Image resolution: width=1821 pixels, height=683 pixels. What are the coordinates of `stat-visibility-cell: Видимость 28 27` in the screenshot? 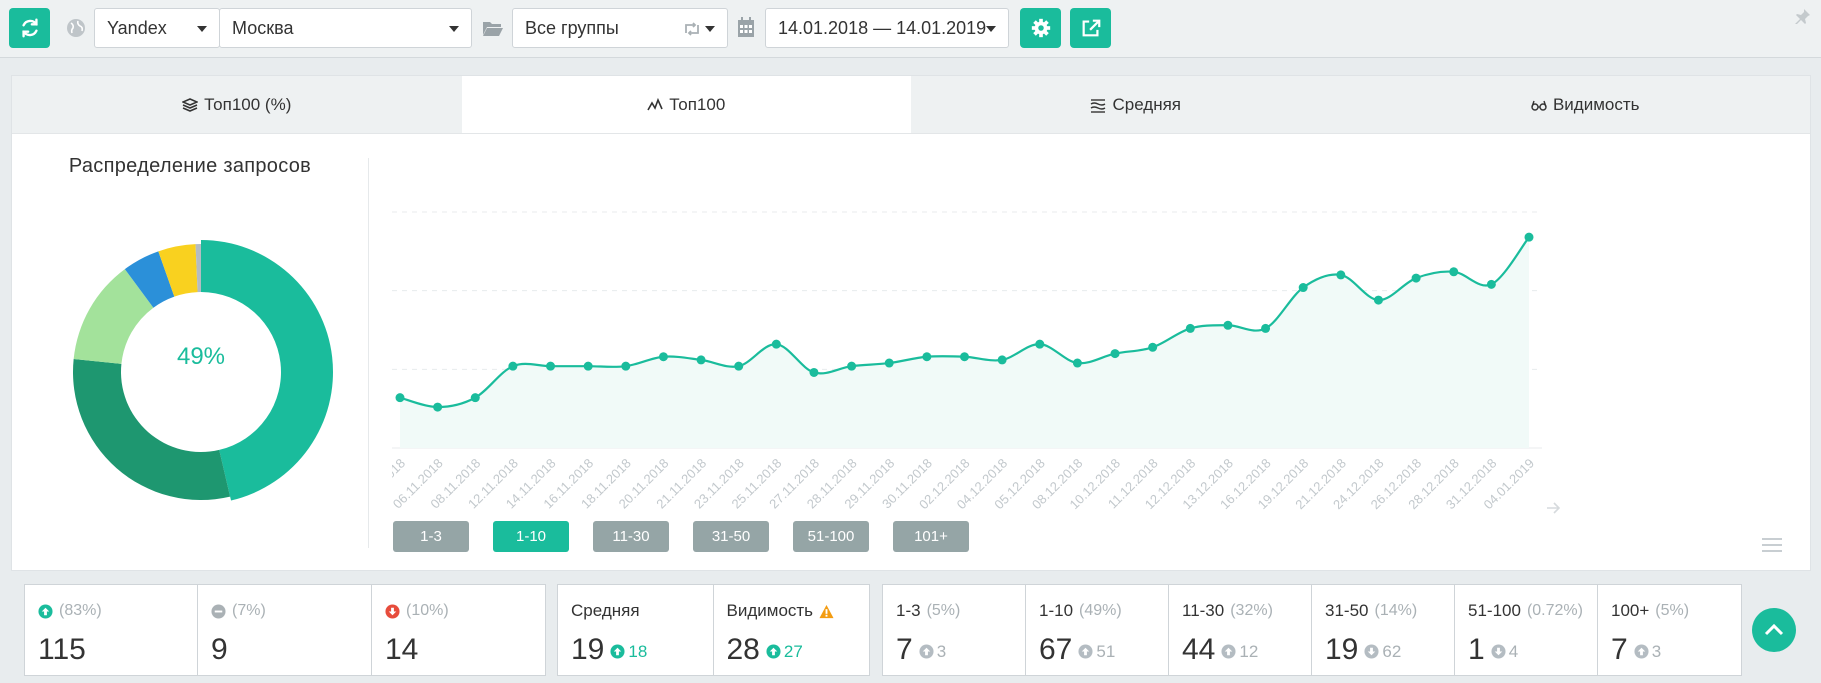 It's located at (792, 630).